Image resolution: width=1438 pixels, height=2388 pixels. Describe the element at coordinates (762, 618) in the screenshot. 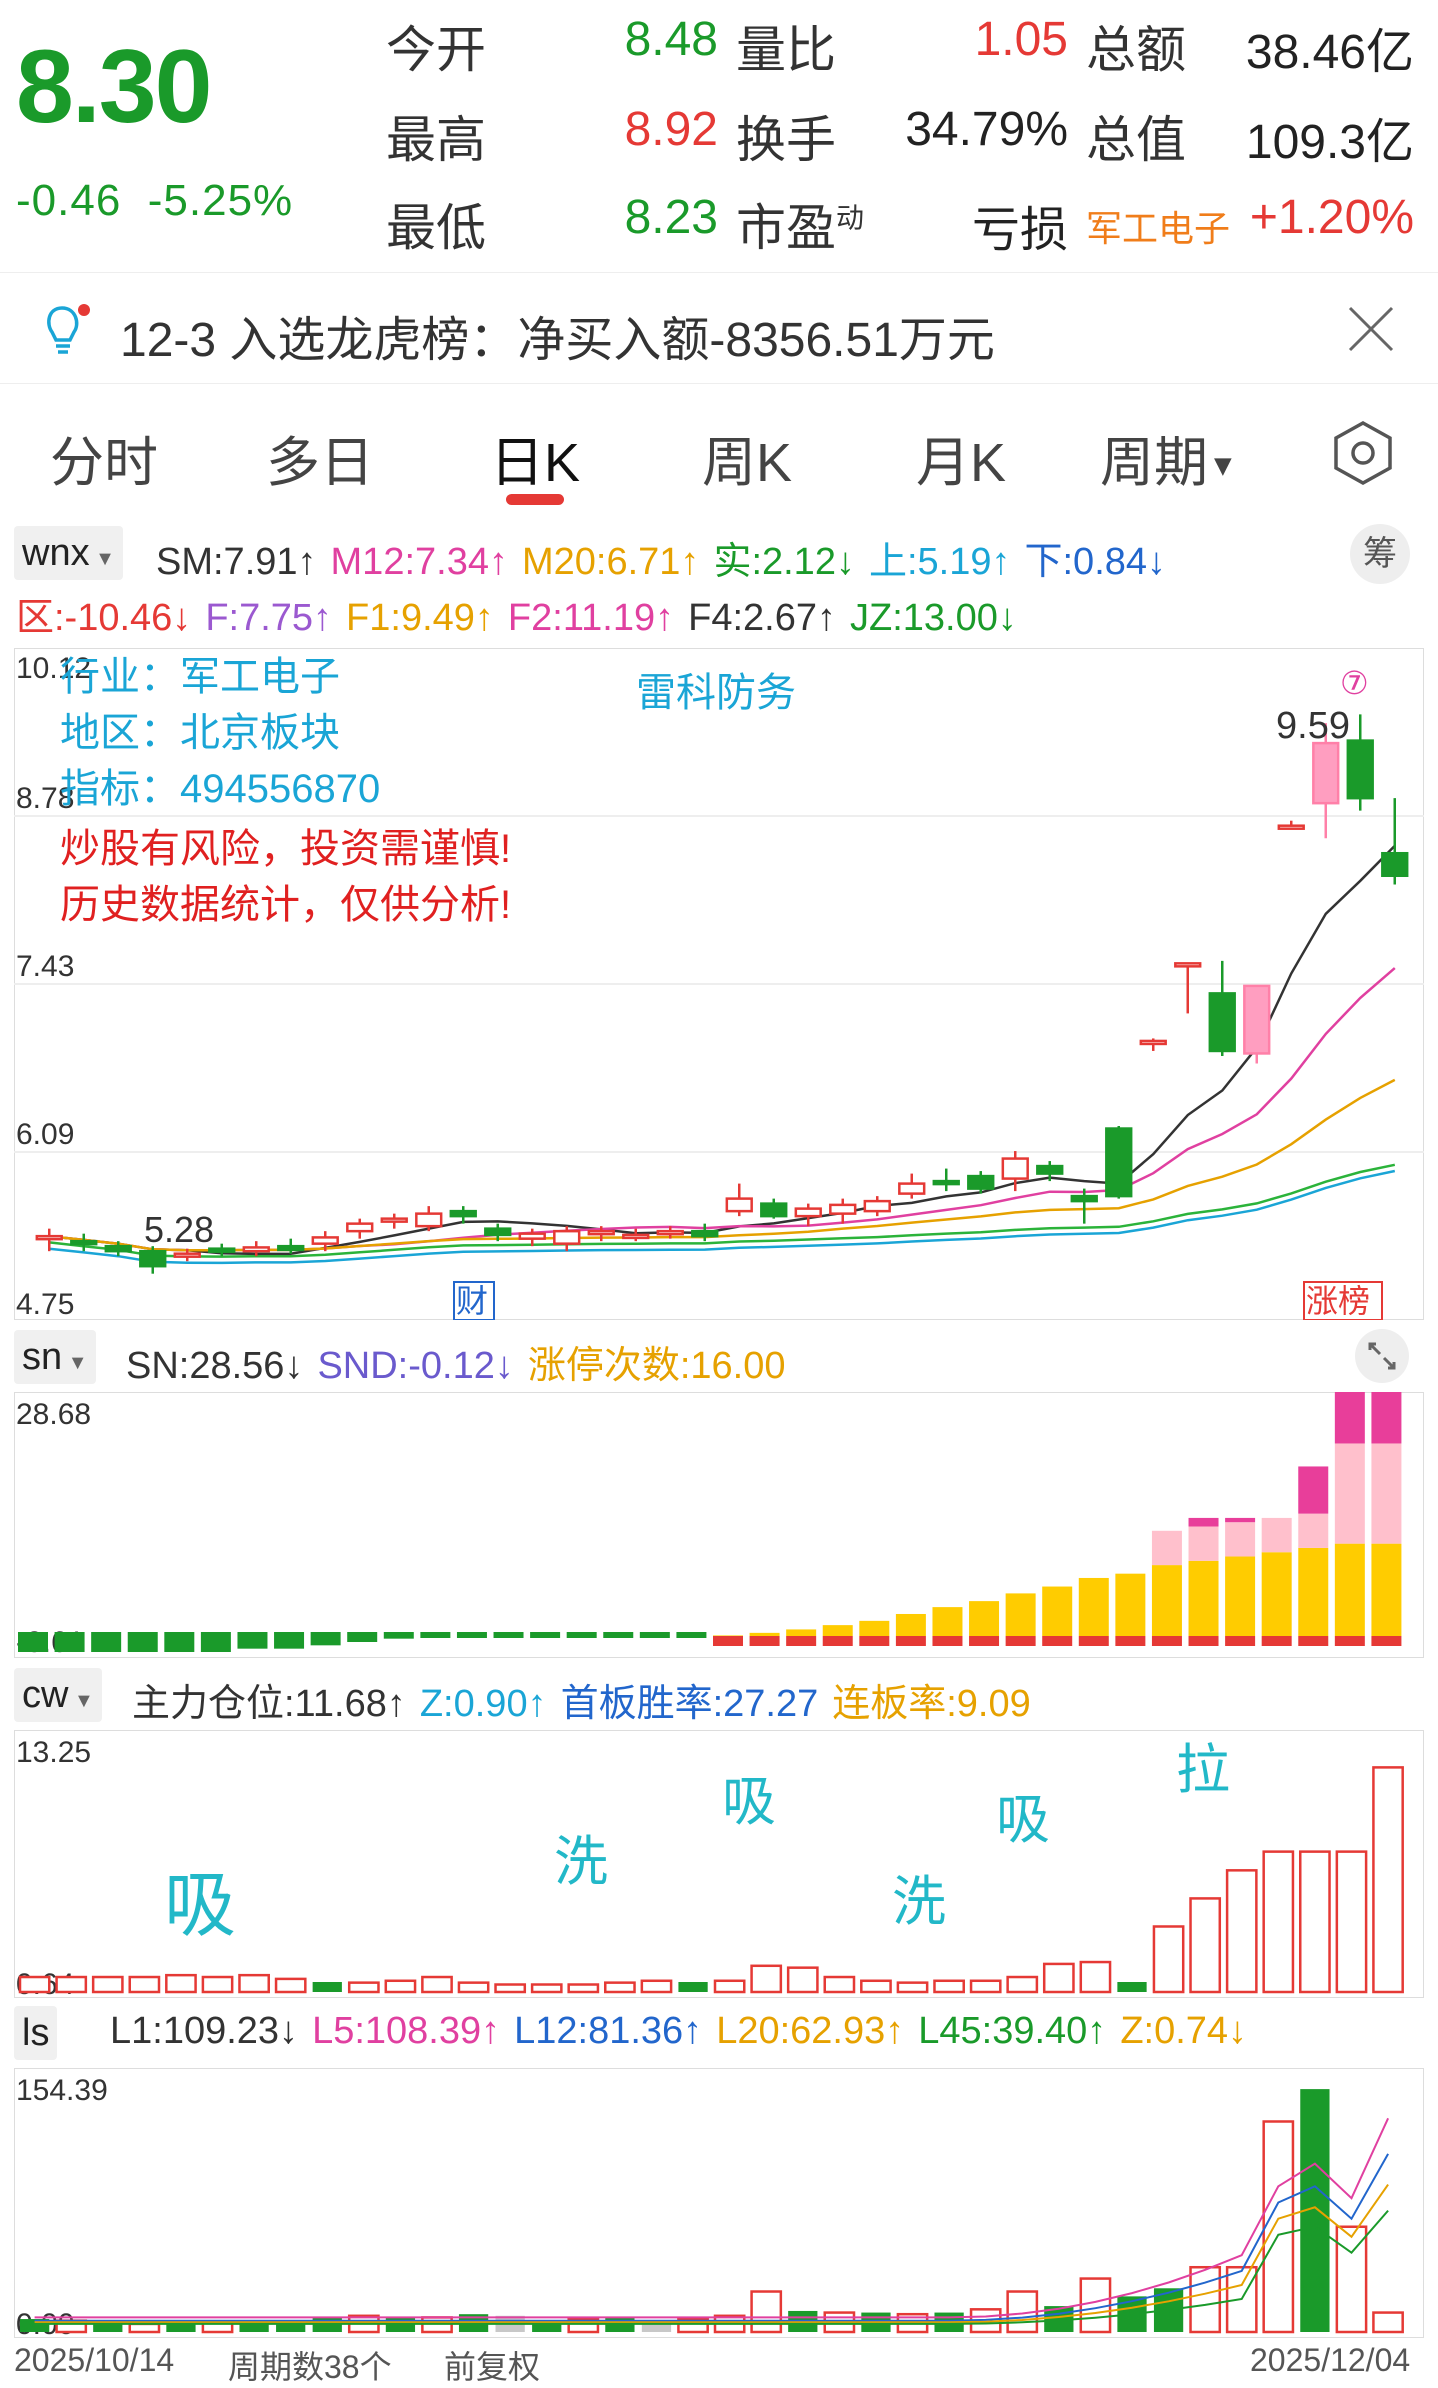

I see `indicator-value: F4:2.67↑` at that location.